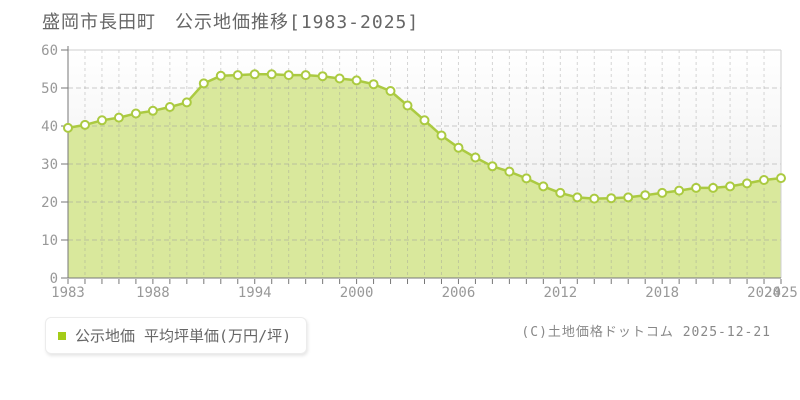 The image size is (800, 400). I want to click on x-tick-label: 1988, so click(153, 293).